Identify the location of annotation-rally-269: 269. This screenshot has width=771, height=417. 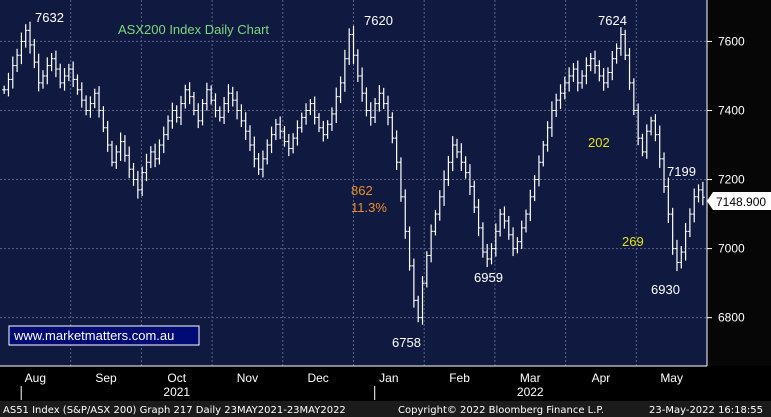
(633, 241).